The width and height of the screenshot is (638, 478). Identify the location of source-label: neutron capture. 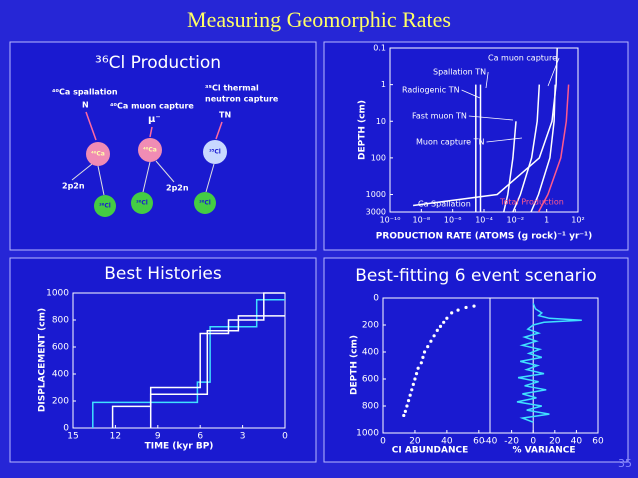
(242, 99).